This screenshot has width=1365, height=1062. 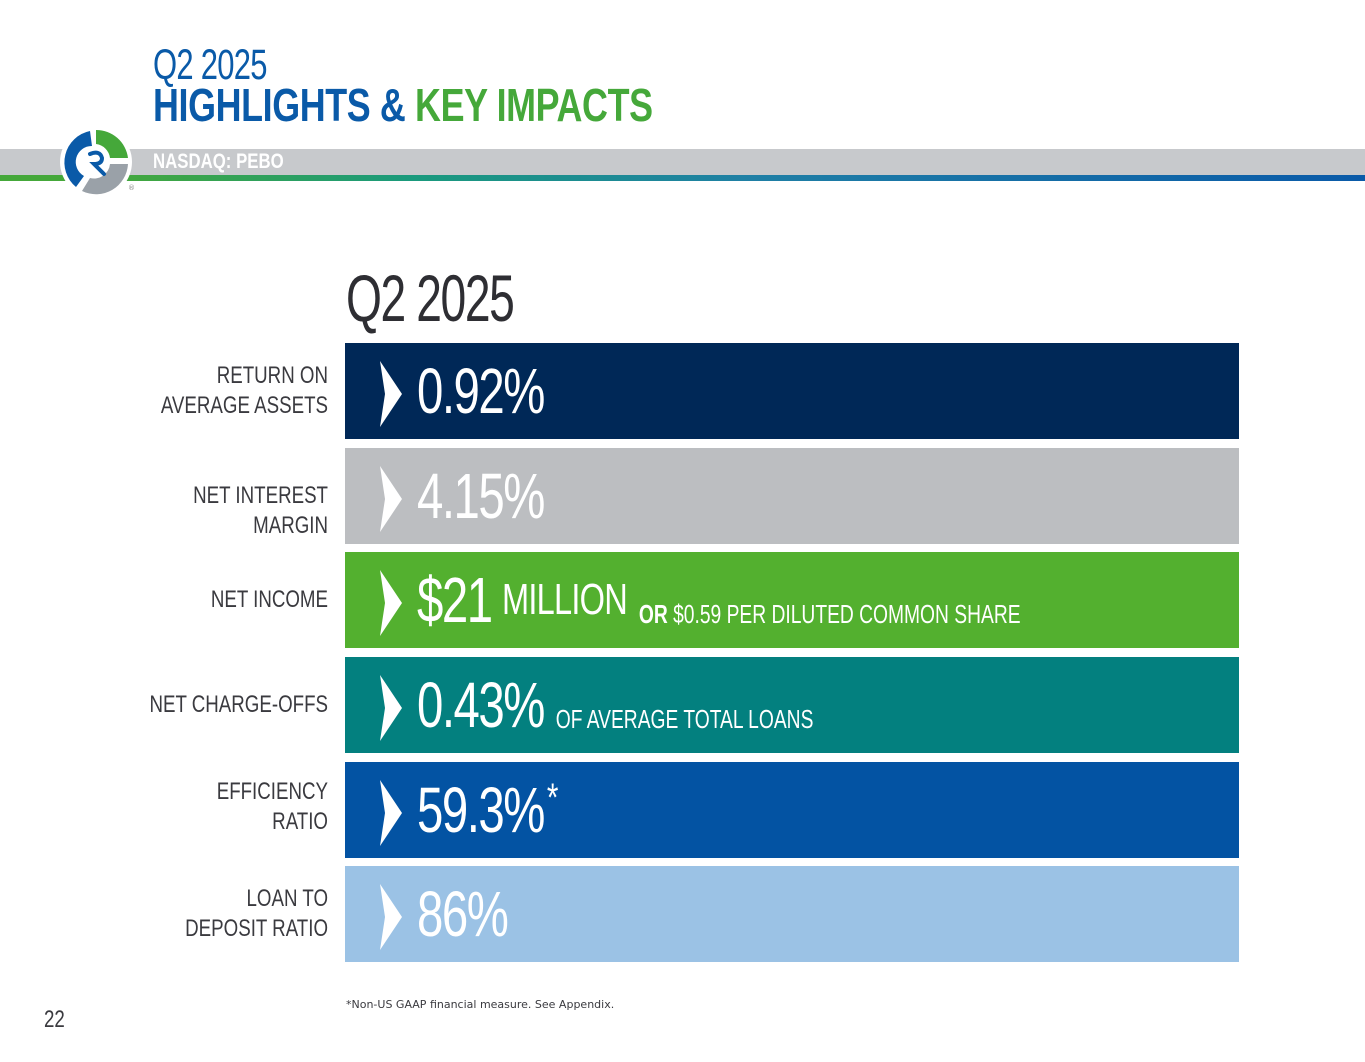 What do you see at coordinates (682, 162) in the screenshot?
I see `header-band` at bounding box center [682, 162].